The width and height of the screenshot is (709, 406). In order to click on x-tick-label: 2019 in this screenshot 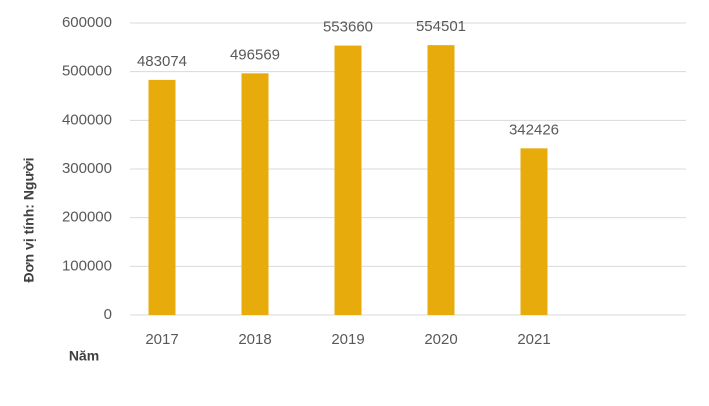, I will do `click(347, 339)`.